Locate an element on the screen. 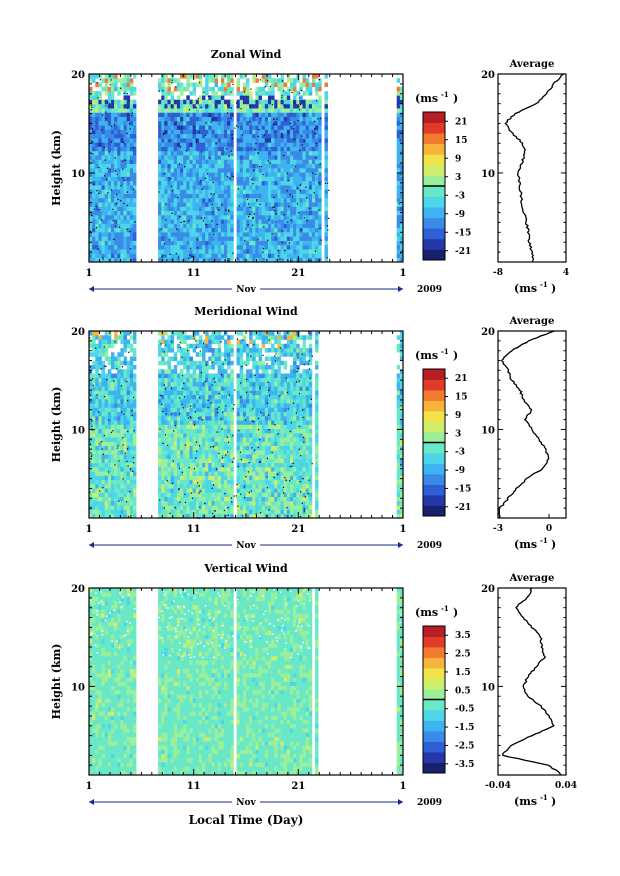 The height and width of the screenshot is (876, 620). average-frame is located at coordinates (532, 168).